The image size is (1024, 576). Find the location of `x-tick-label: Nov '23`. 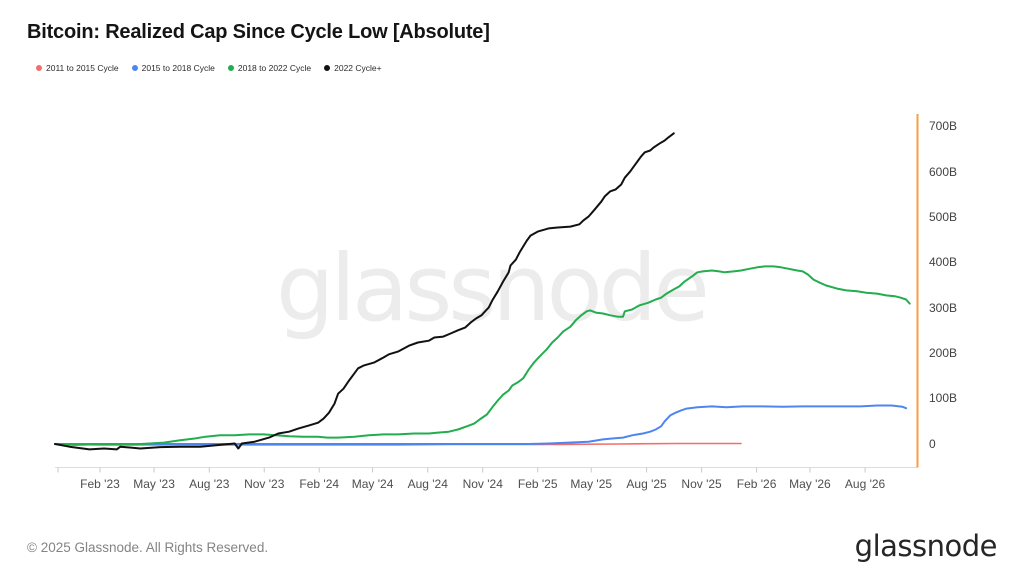

x-tick-label: Nov '23 is located at coordinates (264, 484).